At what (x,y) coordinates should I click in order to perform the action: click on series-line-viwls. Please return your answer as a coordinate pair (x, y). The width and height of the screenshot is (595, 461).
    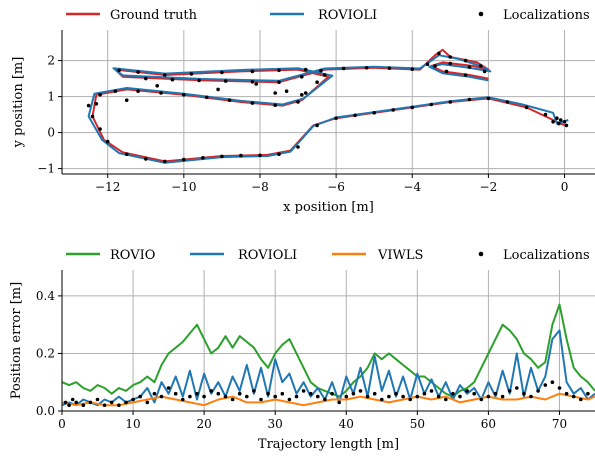
    Looking at the image, I should click on (328, 399).